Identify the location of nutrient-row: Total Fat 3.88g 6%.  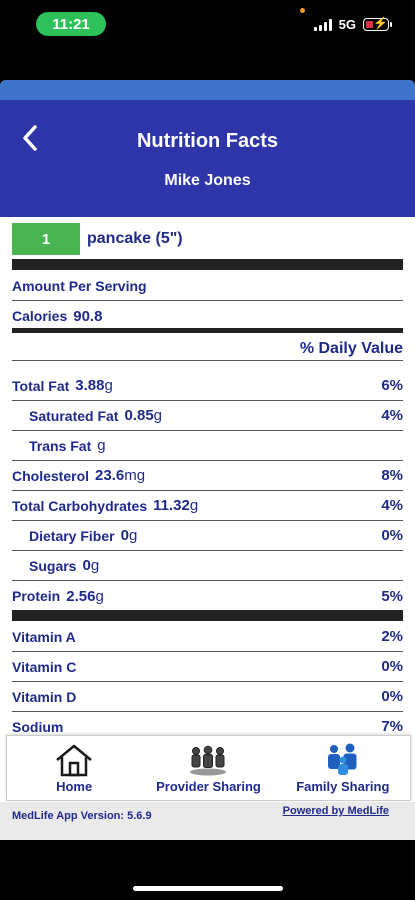
(207, 386).